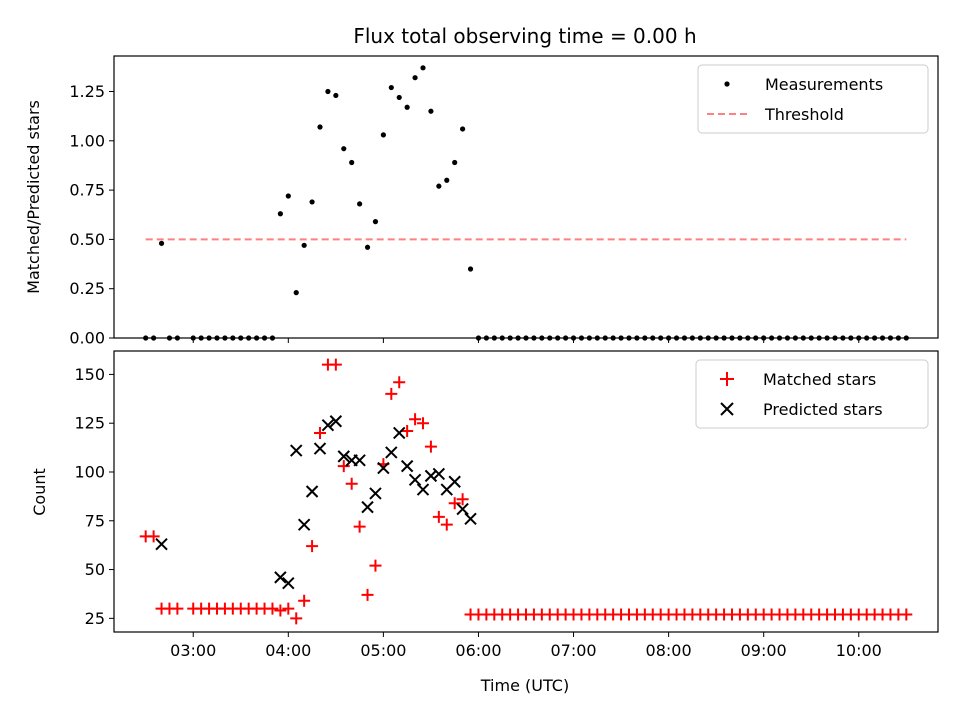 This screenshot has width=960, height=724. What do you see at coordinates (823, 409) in the screenshot?
I see `legend-predicted-label: Predicted stars` at bounding box center [823, 409].